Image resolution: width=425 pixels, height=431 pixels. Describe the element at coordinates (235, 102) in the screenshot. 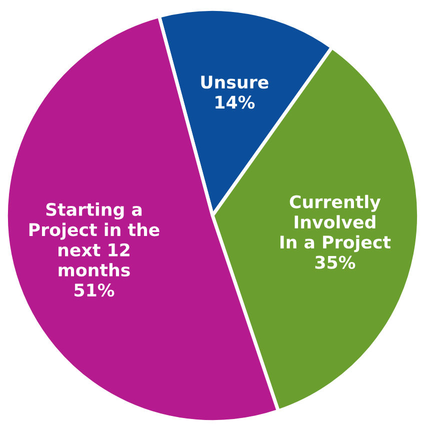

I see `data-label: 14%` at that location.